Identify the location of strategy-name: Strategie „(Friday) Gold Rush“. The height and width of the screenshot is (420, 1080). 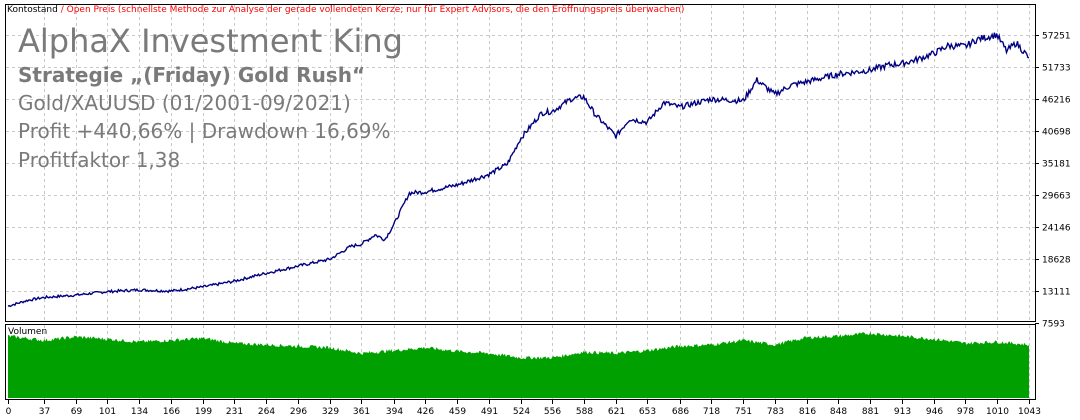
(192, 75).